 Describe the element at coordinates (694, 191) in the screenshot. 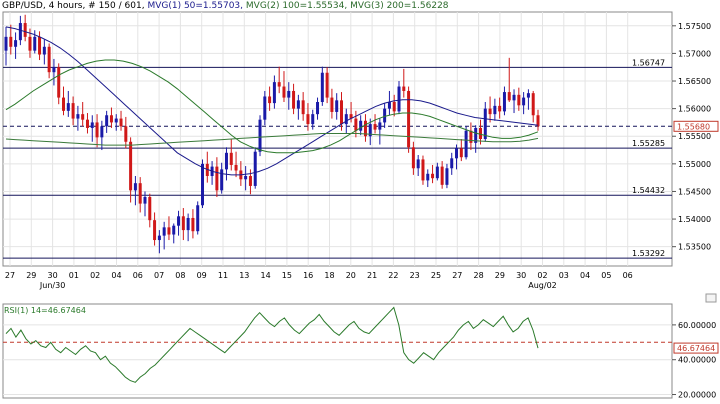

I see `price-y-tick-label: 1.54500` at that location.